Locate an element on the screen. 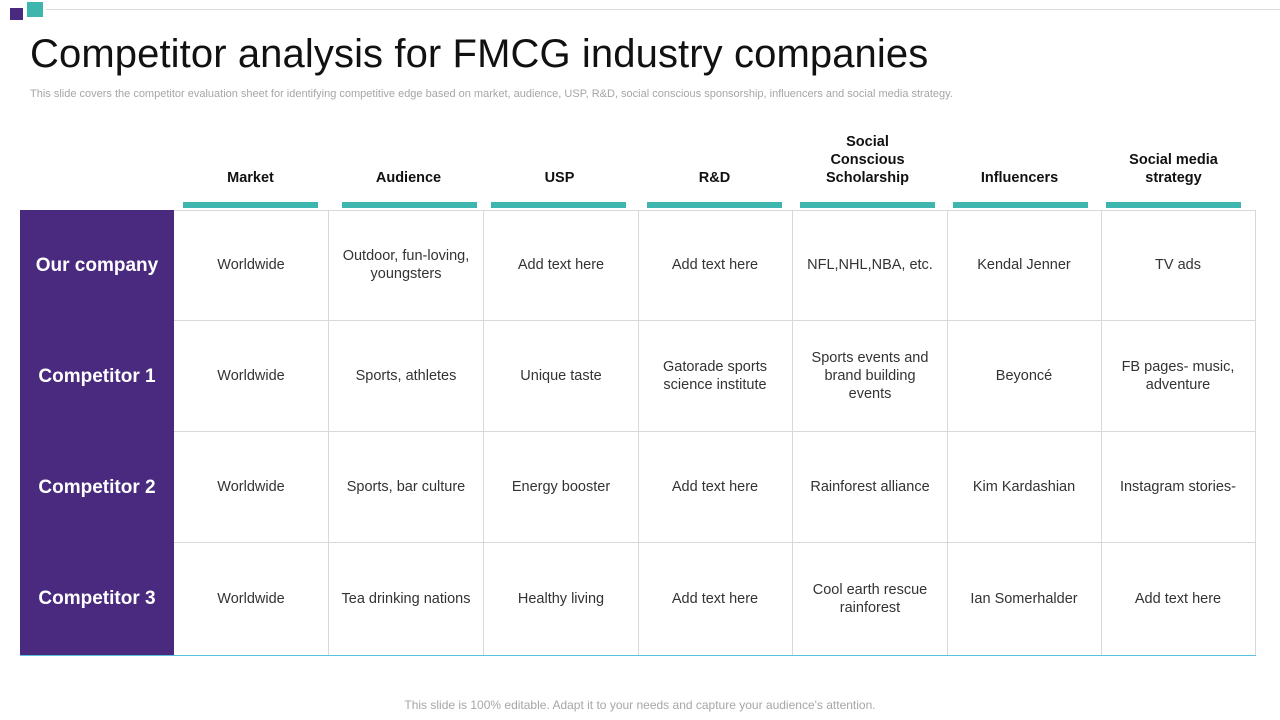 The image size is (1280, 720). table-cell: Unique taste is located at coordinates (561, 376).